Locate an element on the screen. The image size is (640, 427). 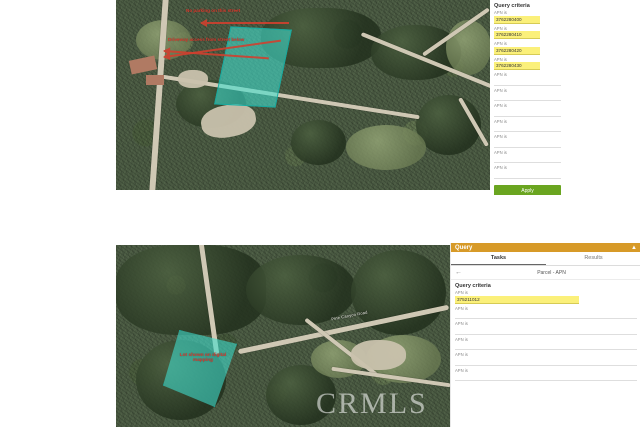
criteria-field: APN is 3762280400 is located at coordinates (527, 18).